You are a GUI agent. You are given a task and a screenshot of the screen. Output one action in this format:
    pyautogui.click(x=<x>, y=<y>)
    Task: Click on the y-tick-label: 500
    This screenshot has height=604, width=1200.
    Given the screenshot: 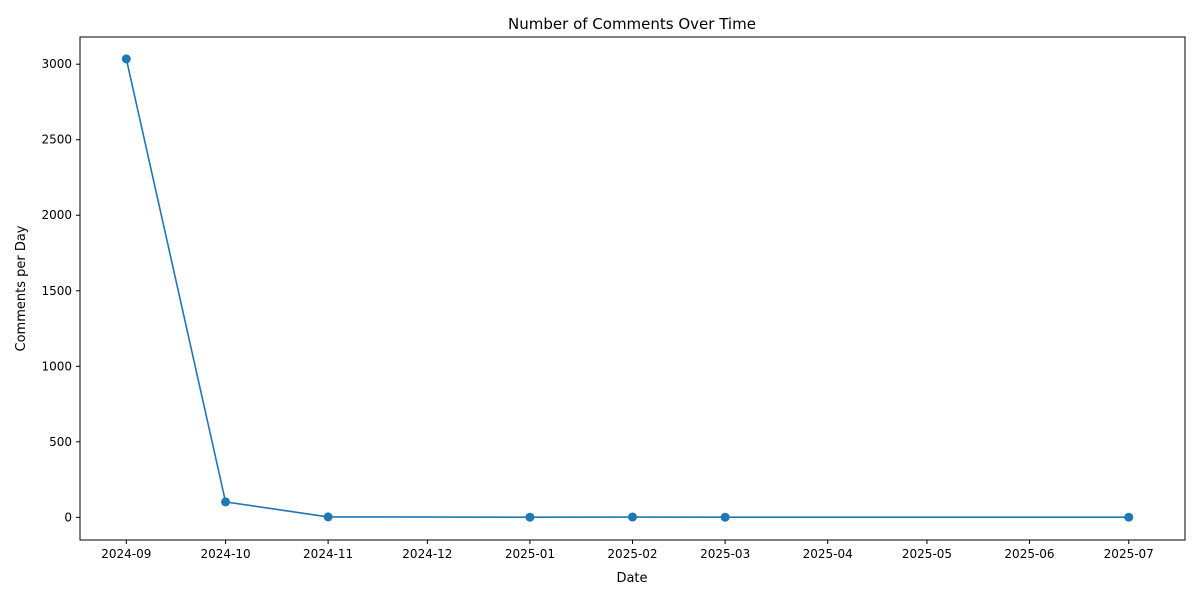 What is the action you would take?
    pyautogui.click(x=60, y=442)
    